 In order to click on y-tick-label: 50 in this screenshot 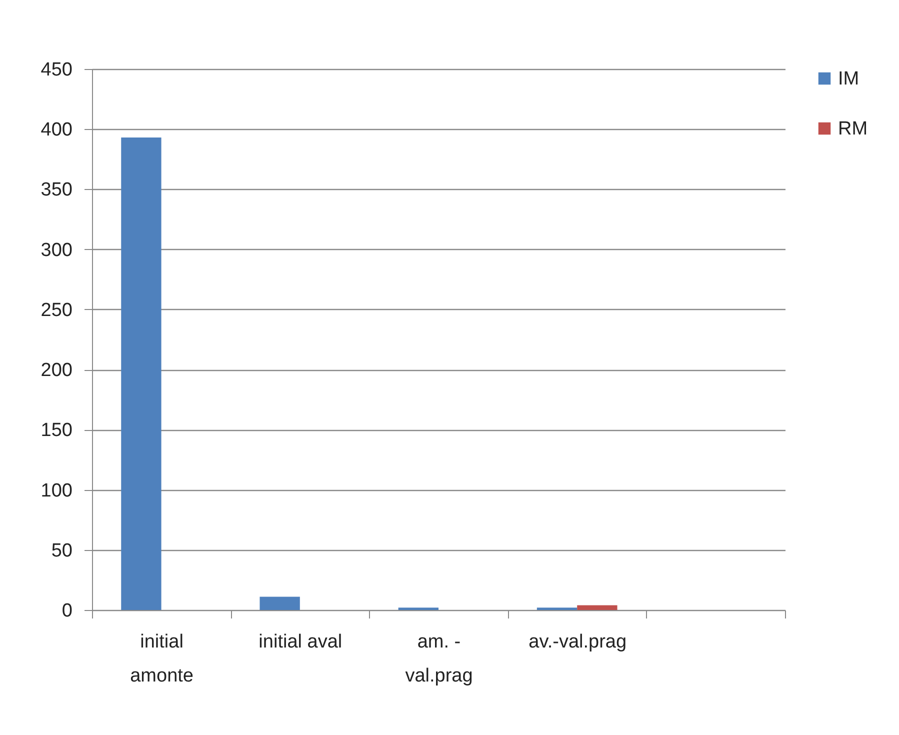, I will do `click(61, 551)`.